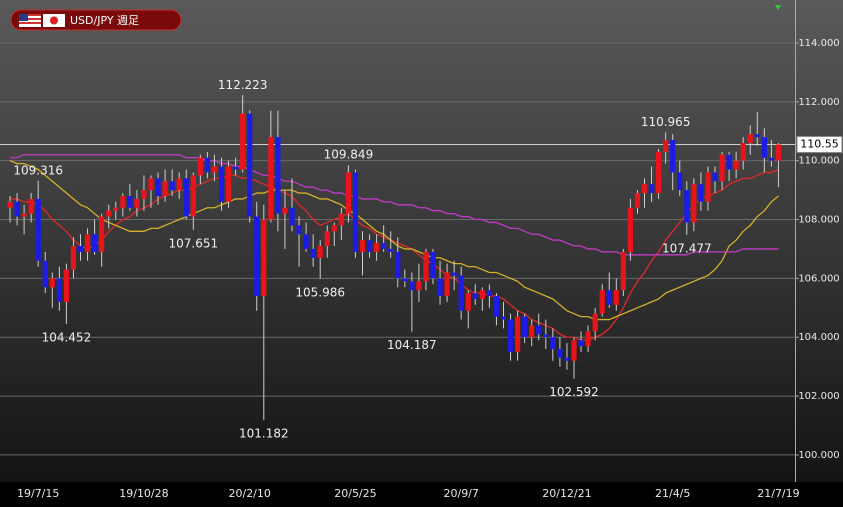  What do you see at coordinates (320, 292) in the screenshot?
I see `price-annotation: 105.986` at bounding box center [320, 292].